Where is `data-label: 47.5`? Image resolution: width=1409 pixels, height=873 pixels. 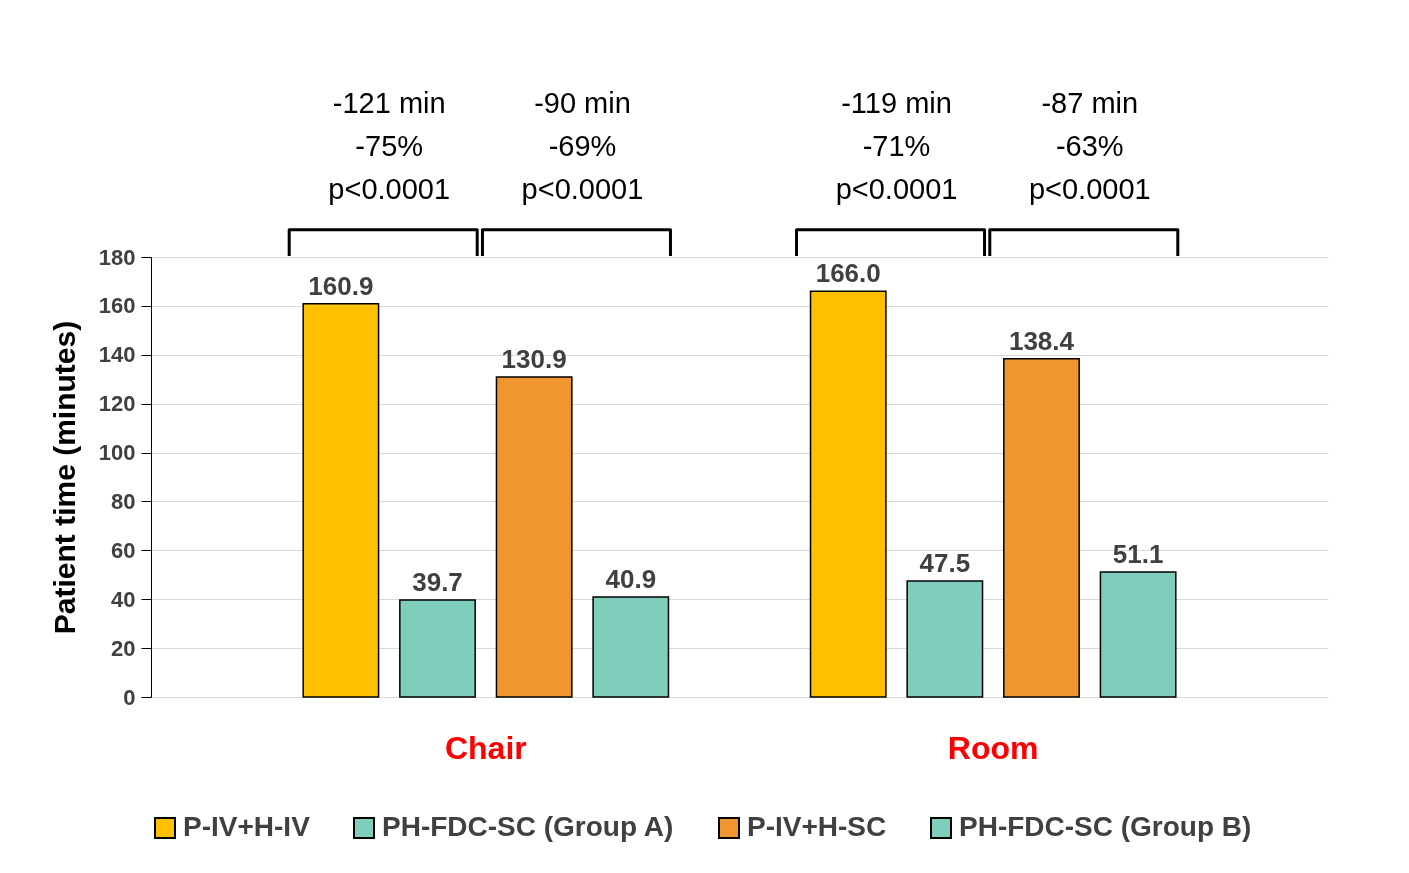 data-label: 47.5 is located at coordinates (945, 562).